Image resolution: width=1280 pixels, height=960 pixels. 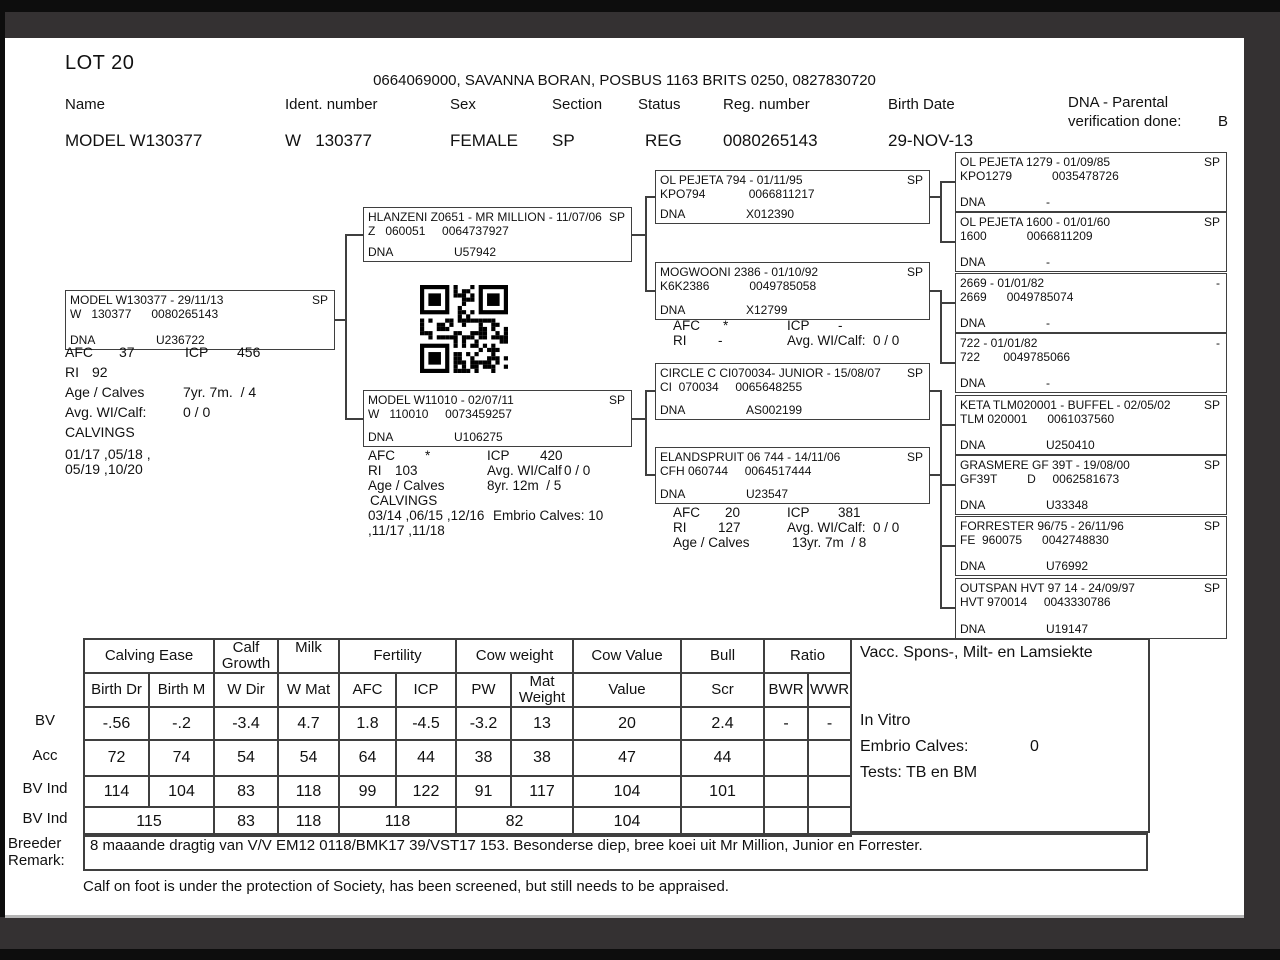 What do you see at coordinates (104, 469) in the screenshot?
I see `calvings-dates: 05/19 ,10/20` at bounding box center [104, 469].